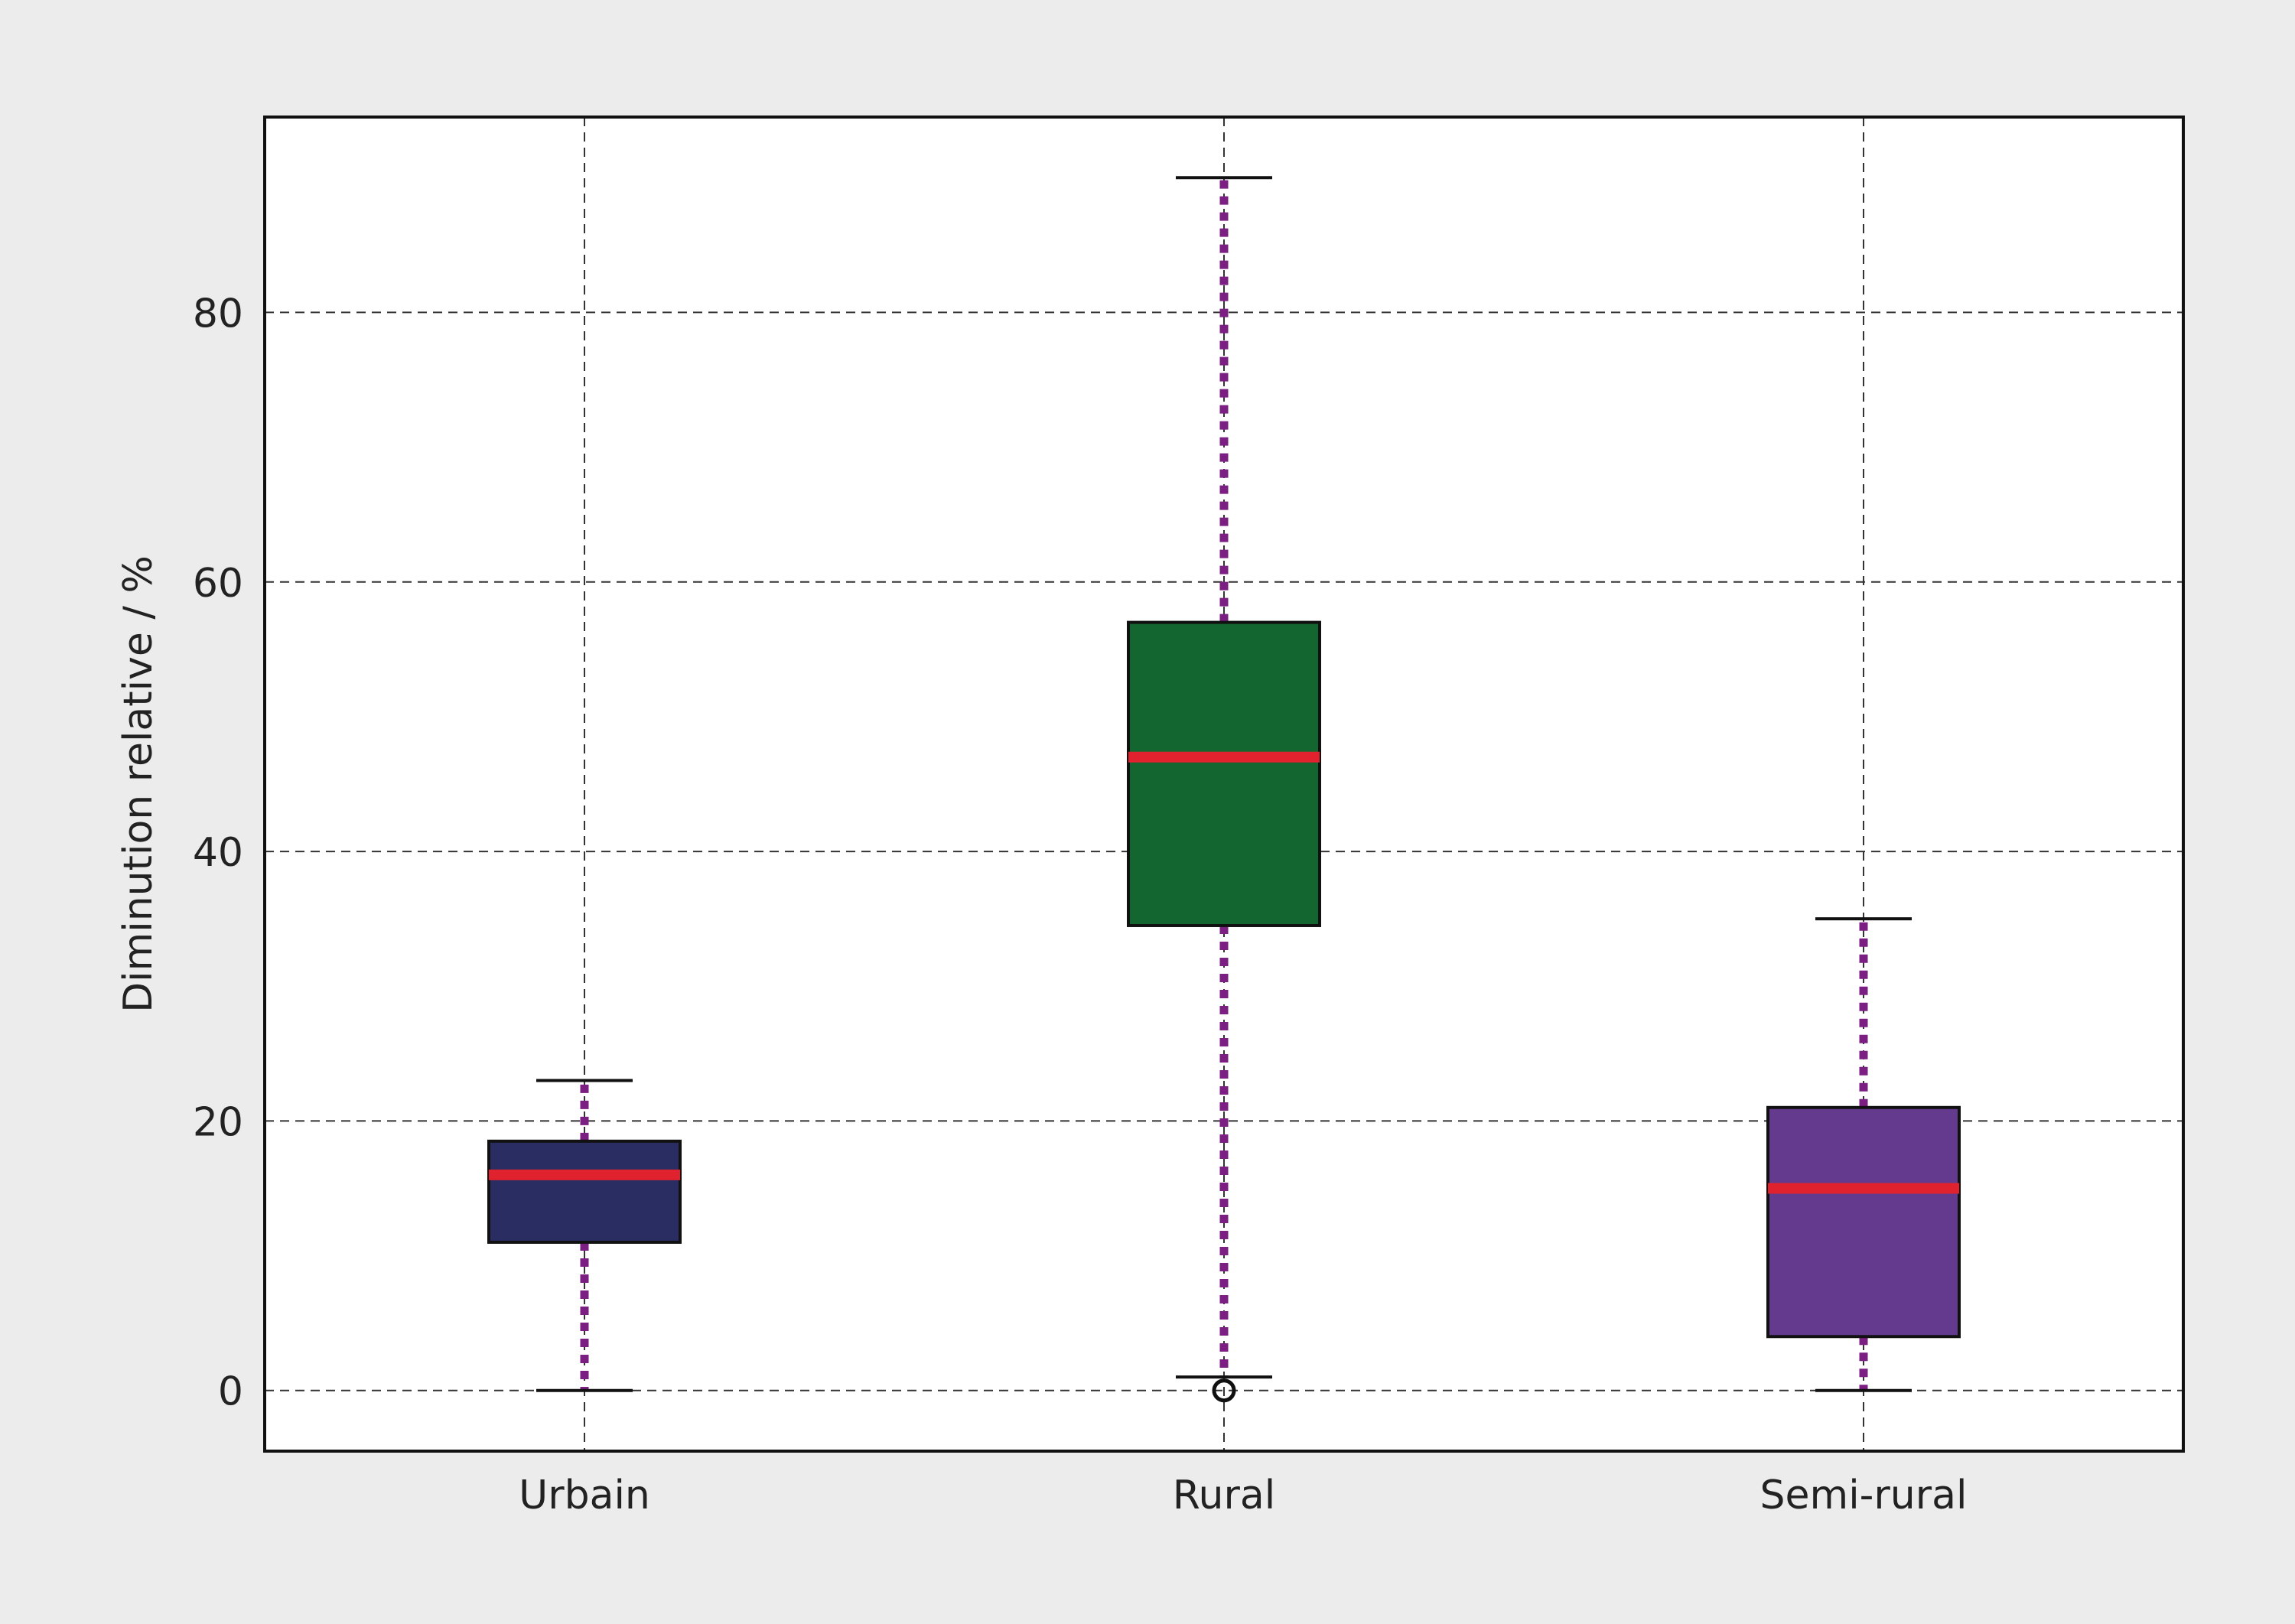  Describe the element at coordinates (218, 1122) in the screenshot. I see `y-tick-label-20: 20` at that location.